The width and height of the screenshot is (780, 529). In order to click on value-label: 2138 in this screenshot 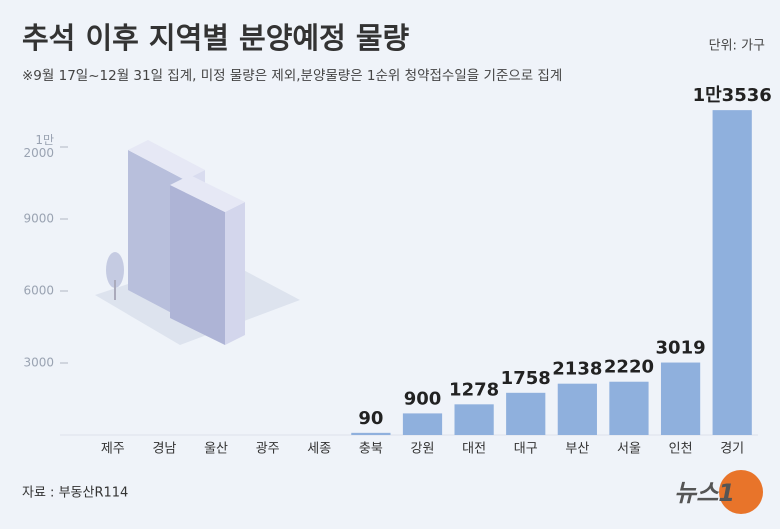, I will do `click(577, 369)`.